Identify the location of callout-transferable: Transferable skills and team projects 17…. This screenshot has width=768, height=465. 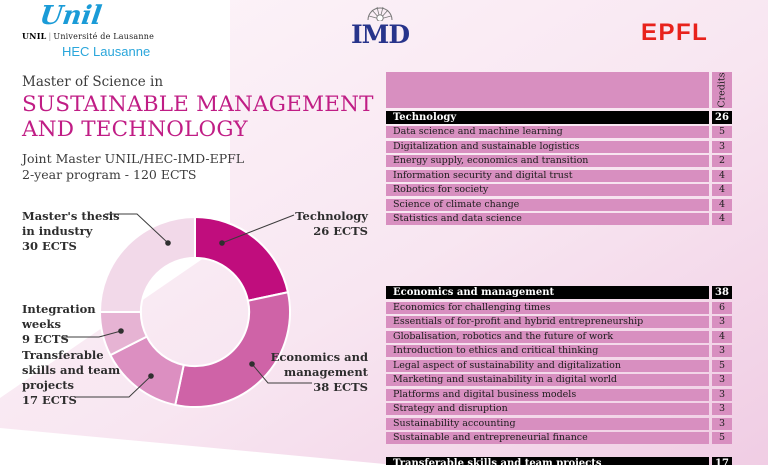
(71, 377).